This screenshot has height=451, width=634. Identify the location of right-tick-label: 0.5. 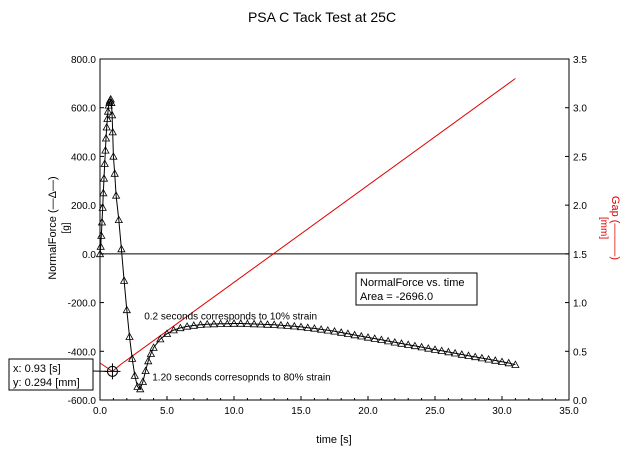
(580, 352).